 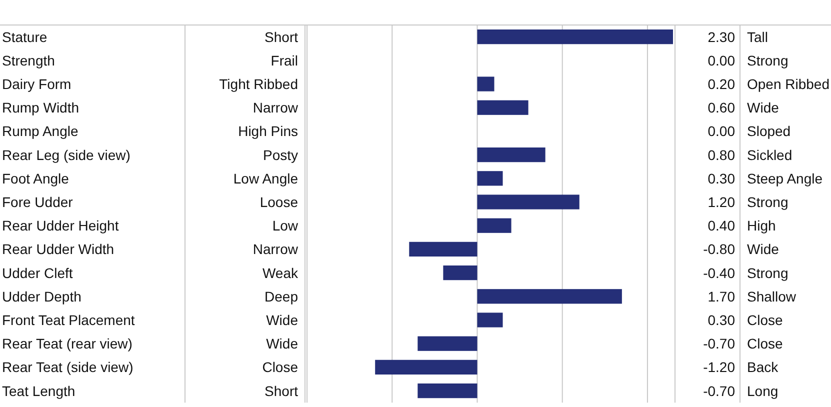 What do you see at coordinates (719, 367) in the screenshot?
I see `data-label: -1.20` at bounding box center [719, 367].